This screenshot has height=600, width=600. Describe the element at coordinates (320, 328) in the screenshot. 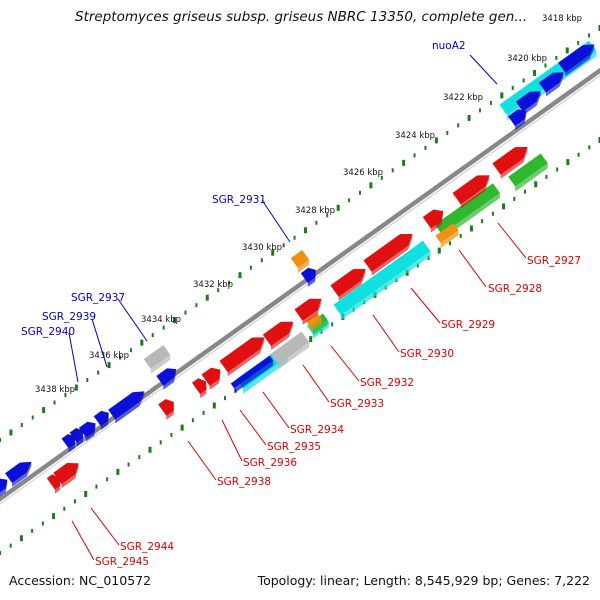

I see `green-band-side` at that location.